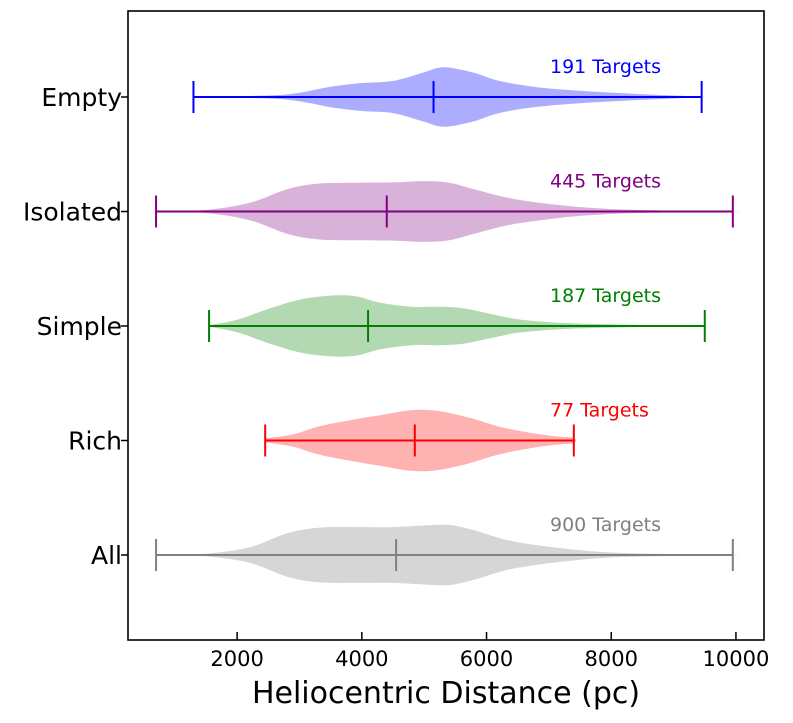 The image size is (793, 723). What do you see at coordinates (79, 326) in the screenshot?
I see `category-label-simple: Simple` at bounding box center [79, 326].